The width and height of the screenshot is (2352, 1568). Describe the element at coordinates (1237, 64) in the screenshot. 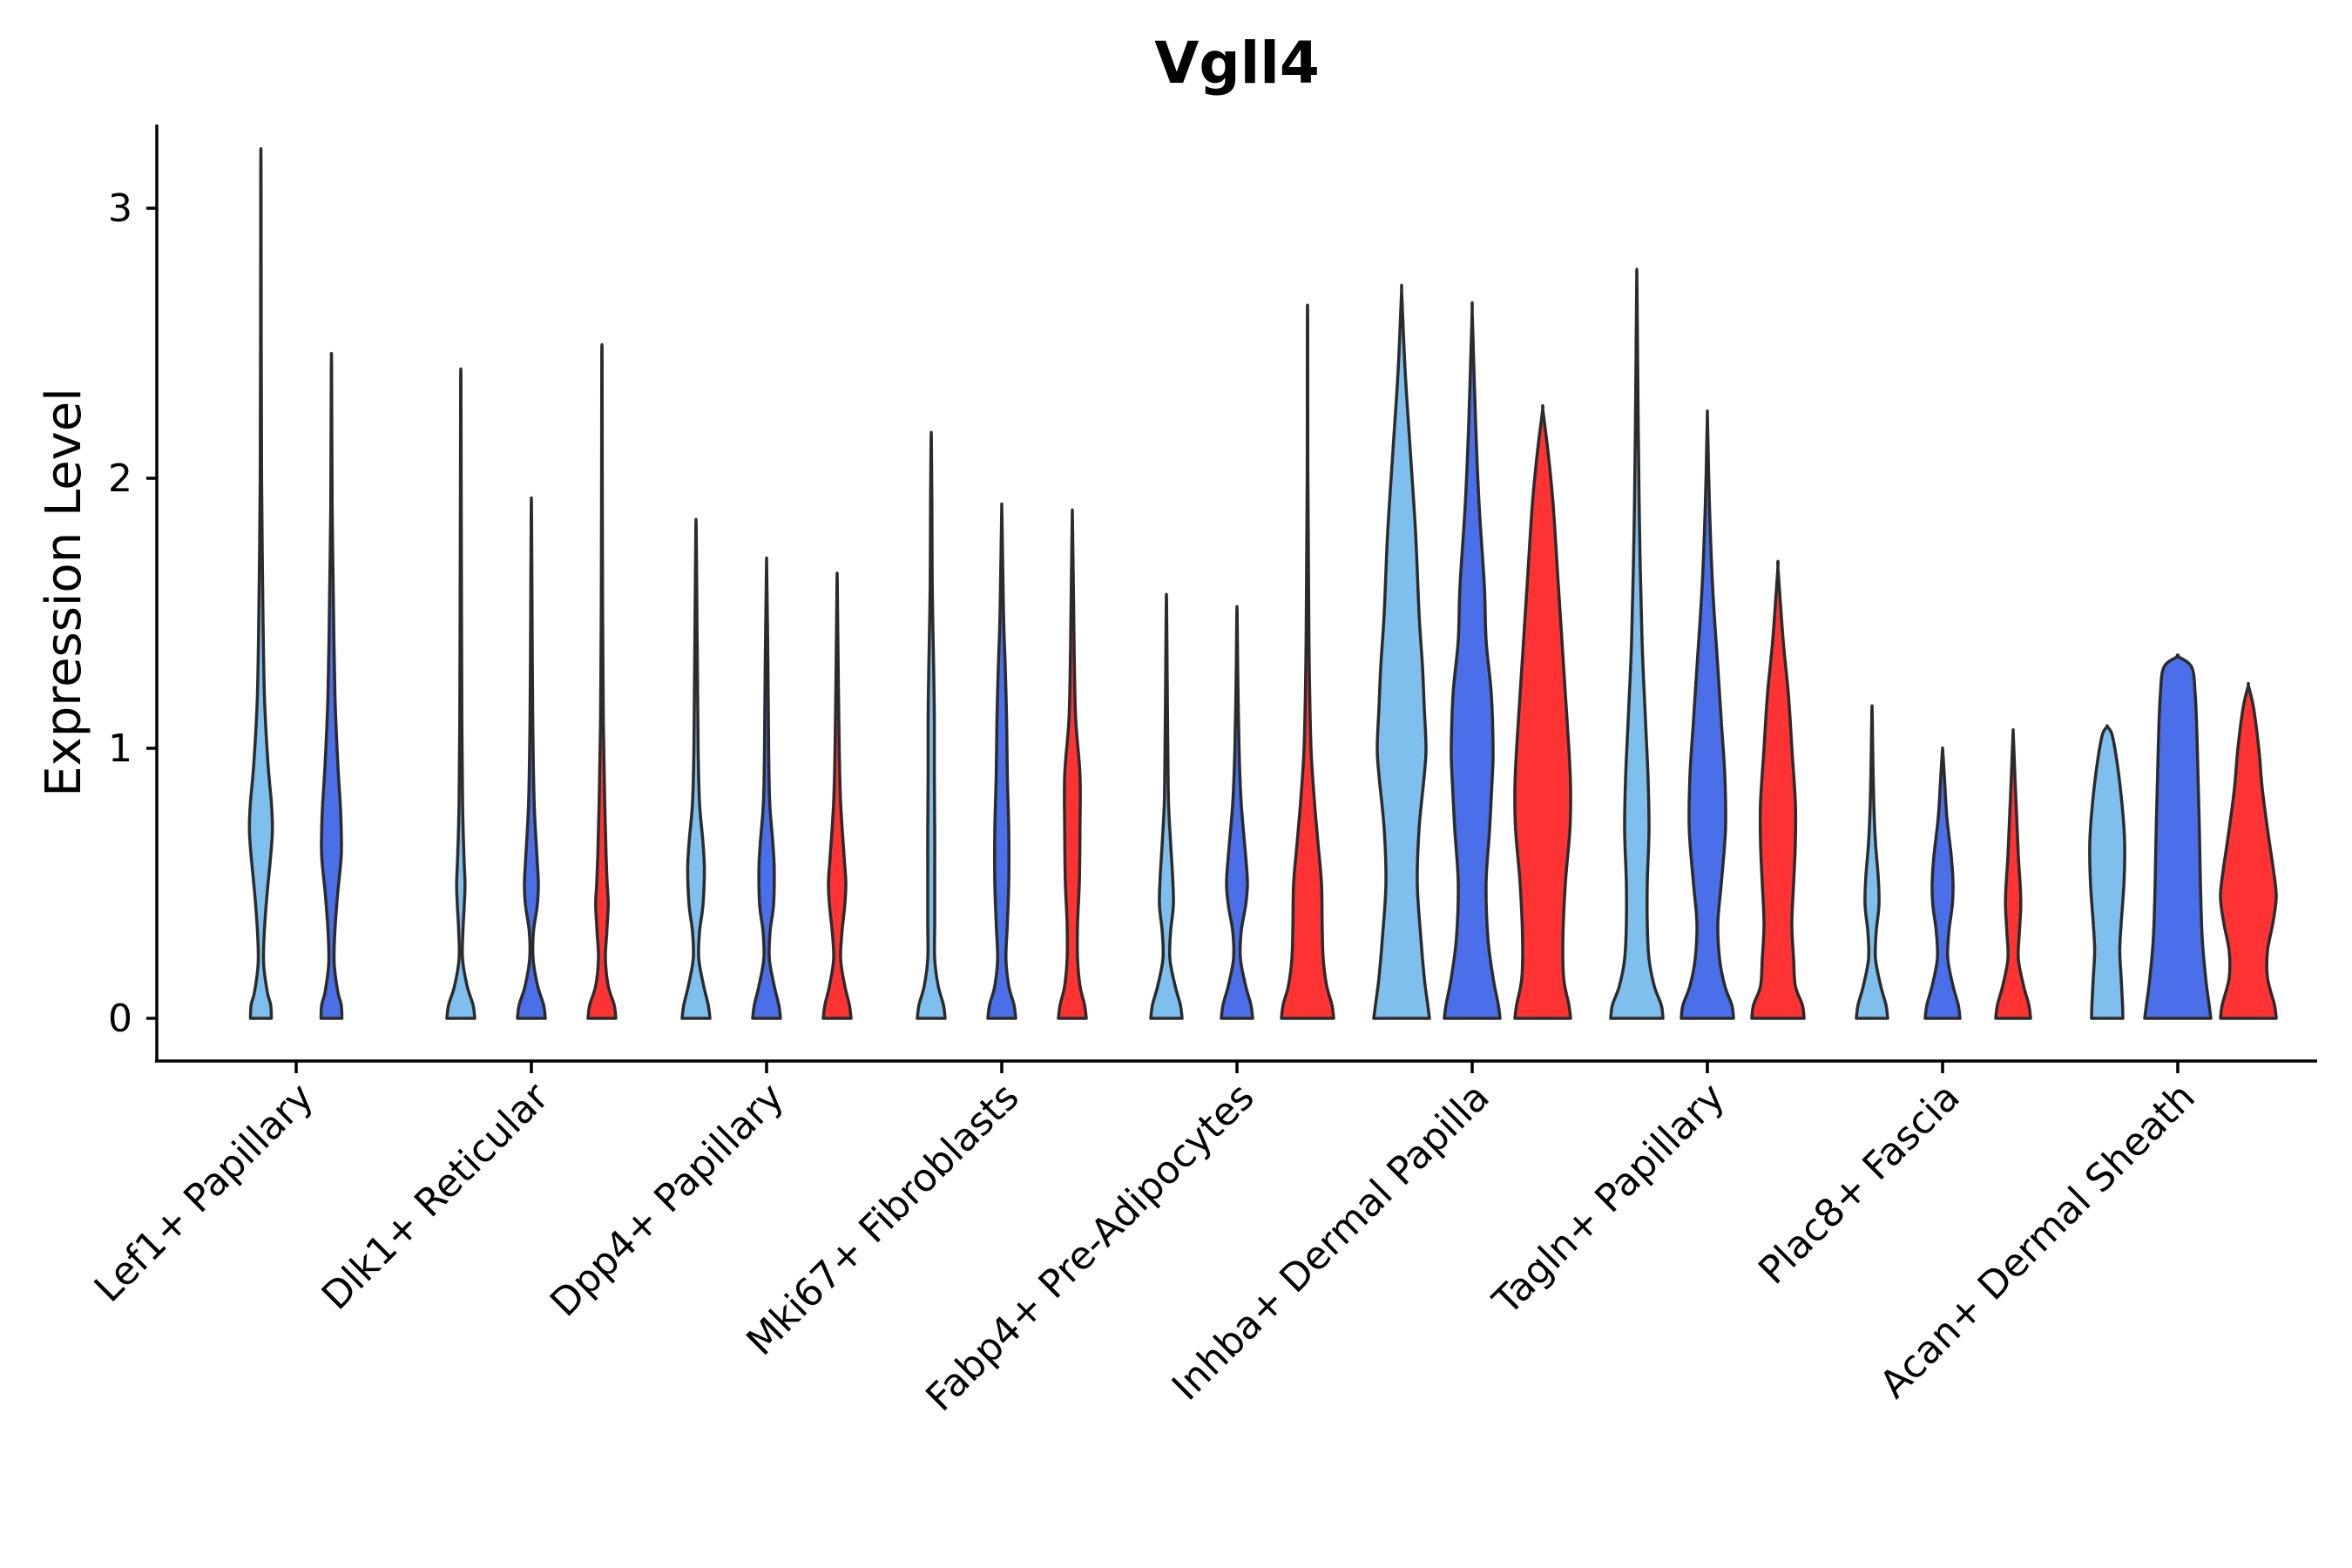

I see `chart-title: Vgll4` at that location.